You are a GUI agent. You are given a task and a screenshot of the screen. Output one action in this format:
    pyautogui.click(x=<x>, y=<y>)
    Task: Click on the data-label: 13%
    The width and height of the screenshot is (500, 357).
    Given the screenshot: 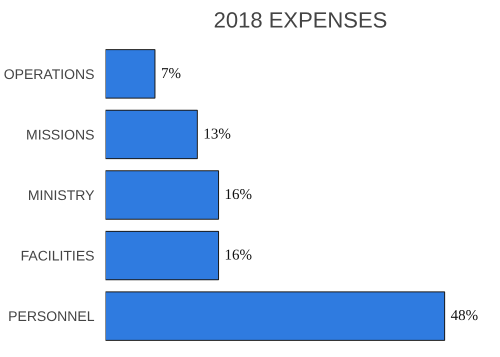 What is the action you would take?
    pyautogui.click(x=217, y=134)
    